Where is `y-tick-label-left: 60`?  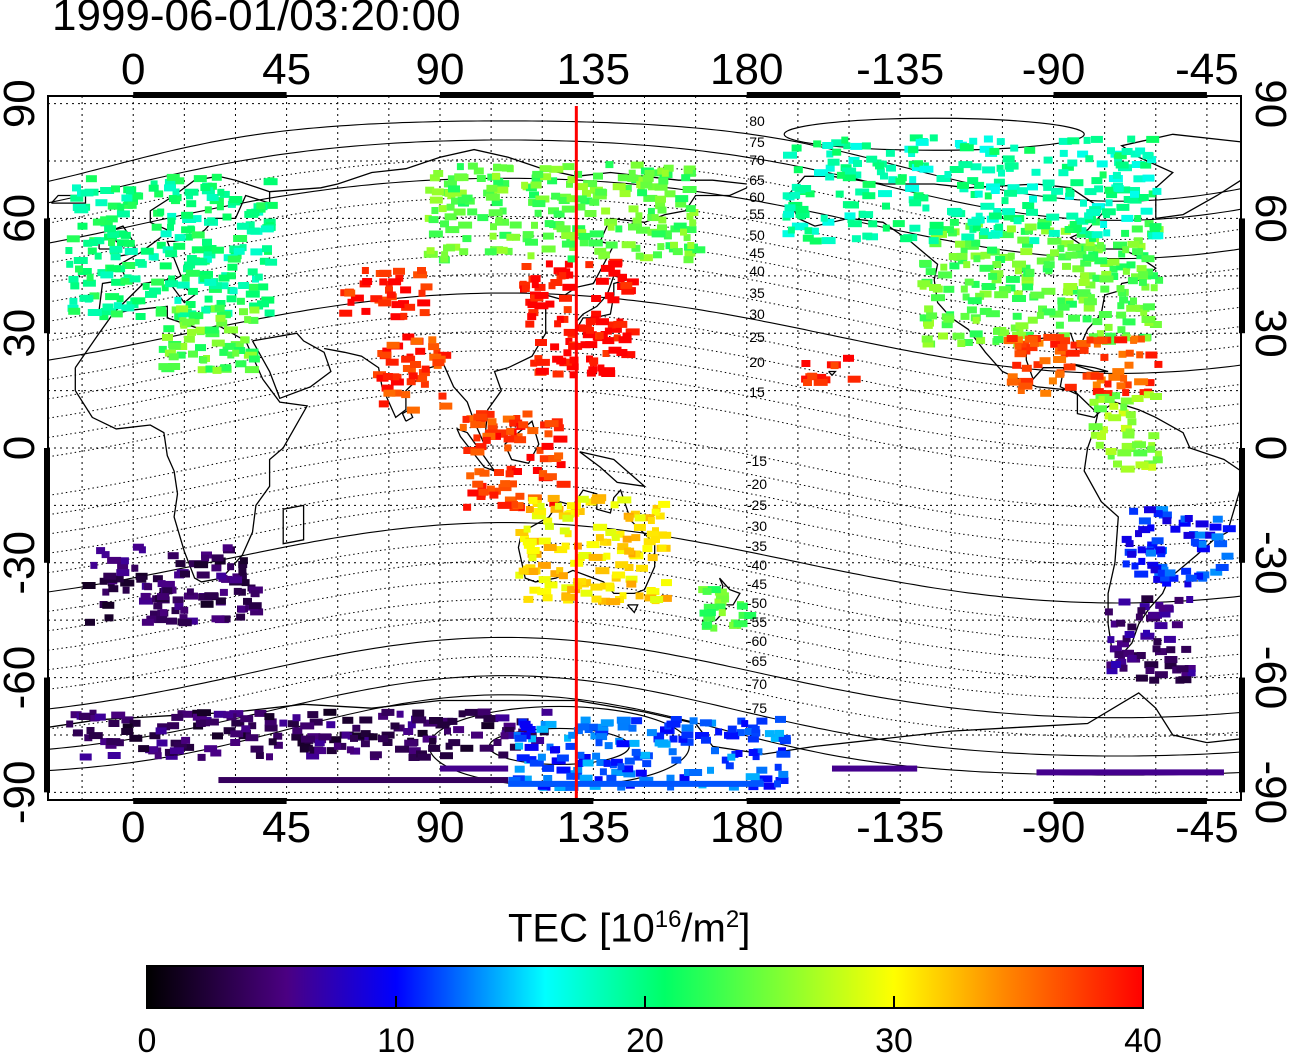 y-tick-label-left: 60 is located at coordinates (22, 218).